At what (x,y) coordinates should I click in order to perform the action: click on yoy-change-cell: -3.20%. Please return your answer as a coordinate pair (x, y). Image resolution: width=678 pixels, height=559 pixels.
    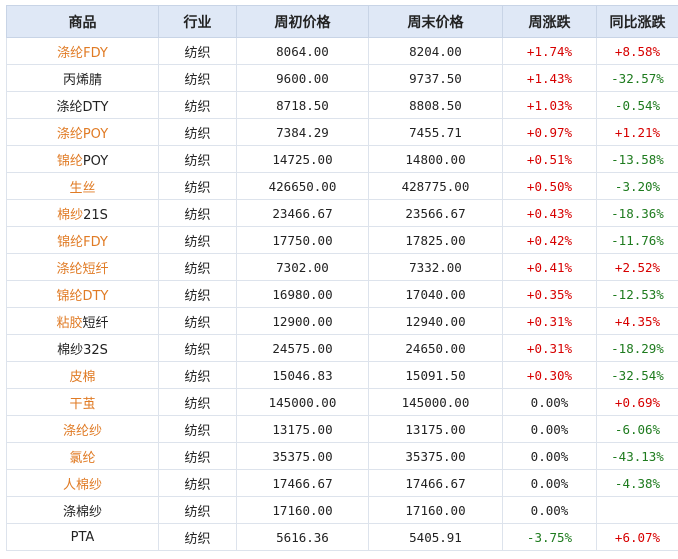
    Looking at the image, I should click on (637, 186).